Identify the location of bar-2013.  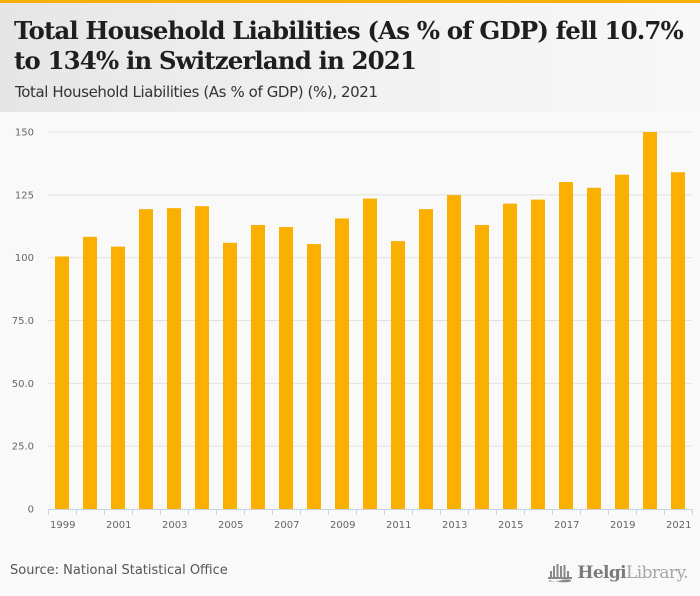
(454, 352).